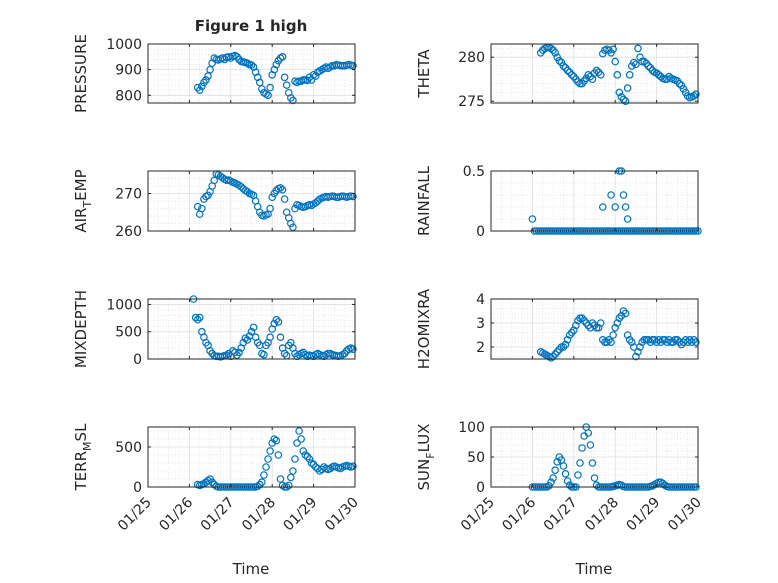 The width and height of the screenshot is (778, 583). Describe the element at coordinates (476, 458) in the screenshot. I see `y-tick-label: 50` at that location.